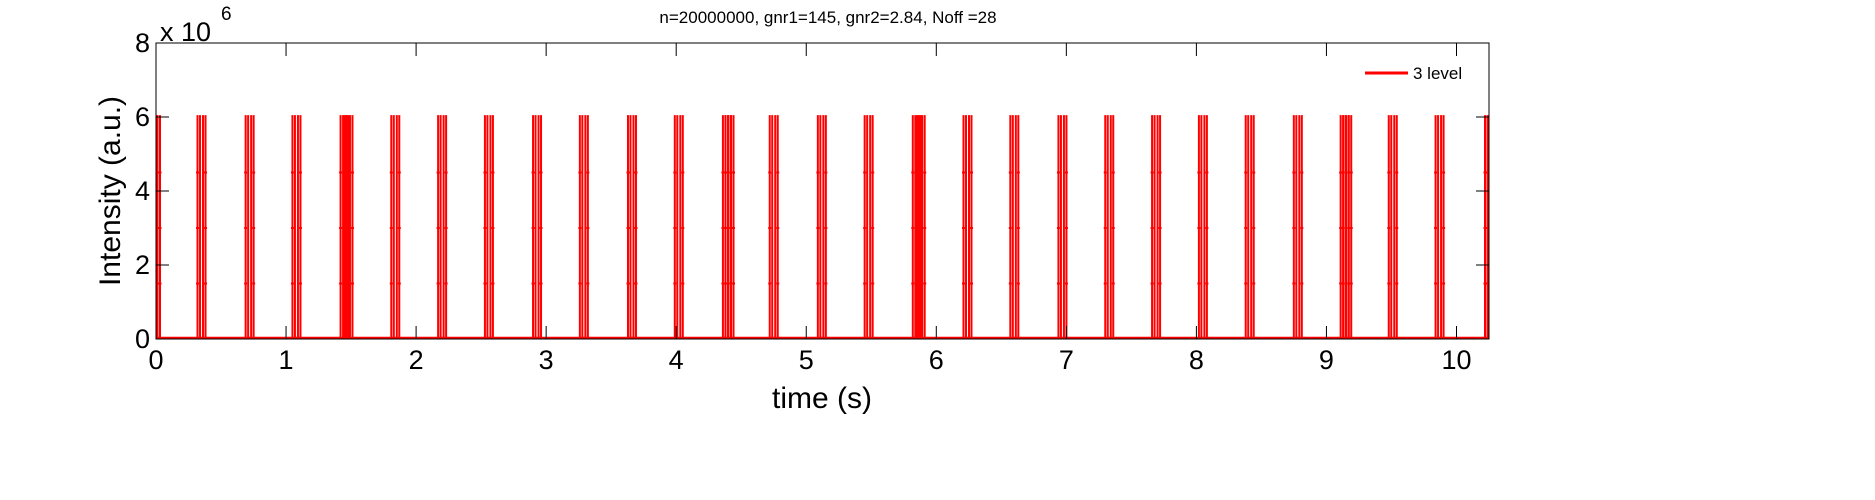 The image size is (1875, 500). I want to click on y-tick-label: 8, so click(142, 43).